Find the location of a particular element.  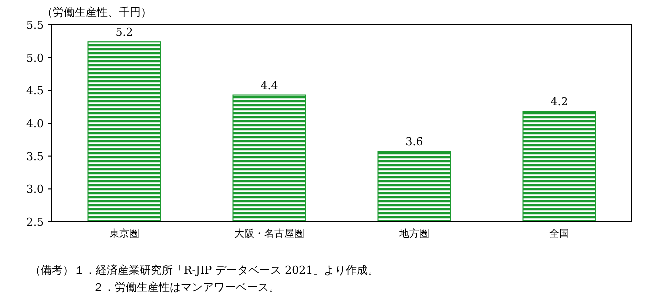

x-tick-label: 全国 is located at coordinates (560, 234).